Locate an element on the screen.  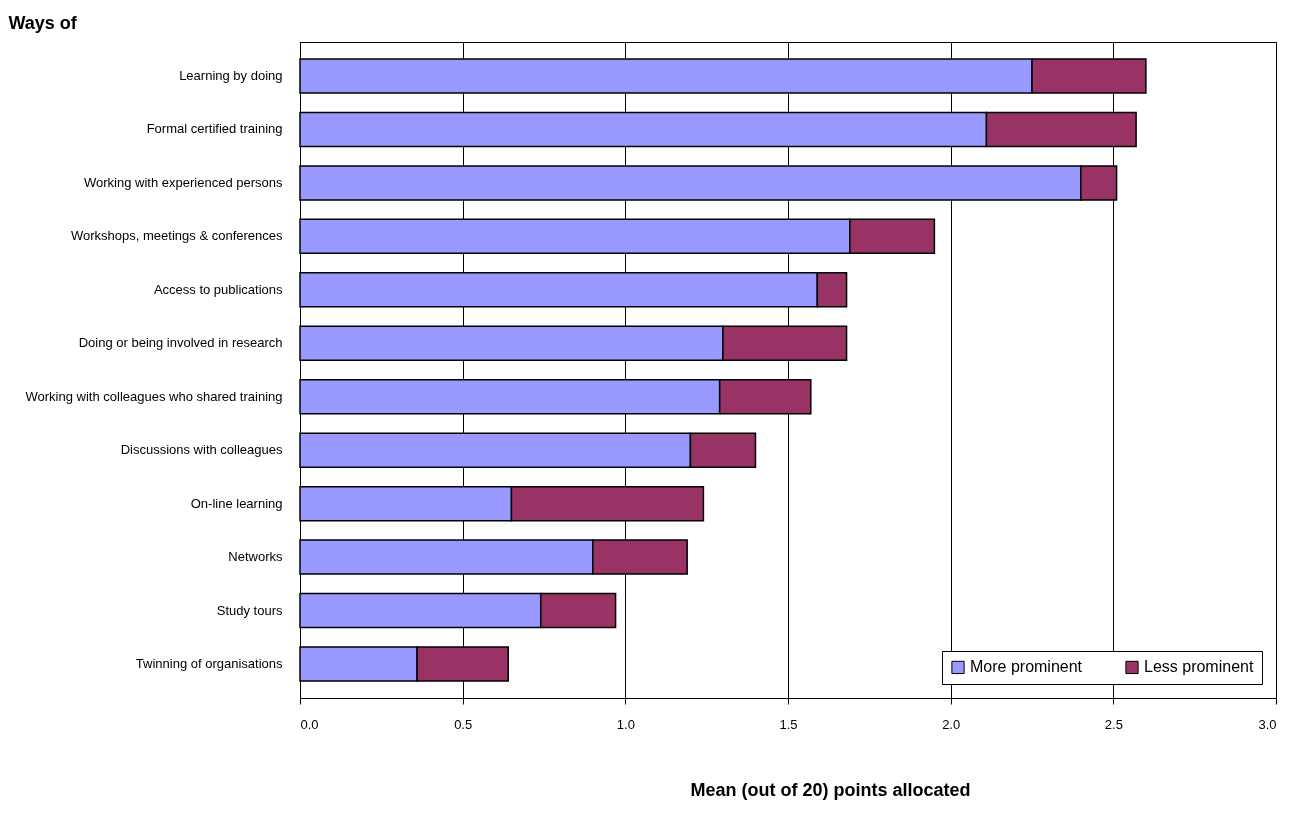
x-tick-label: 0.5 is located at coordinates (463, 724).